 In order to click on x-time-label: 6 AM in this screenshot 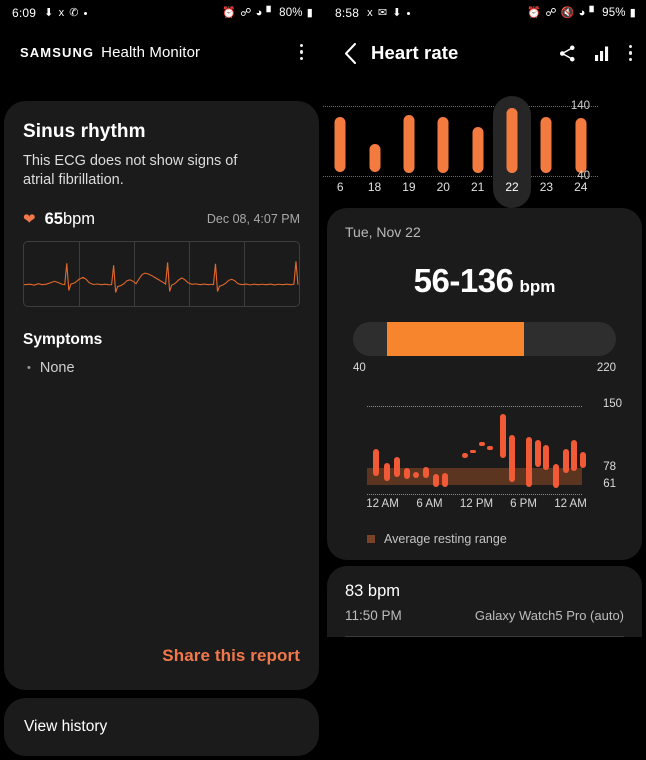, I will do `click(429, 504)`.